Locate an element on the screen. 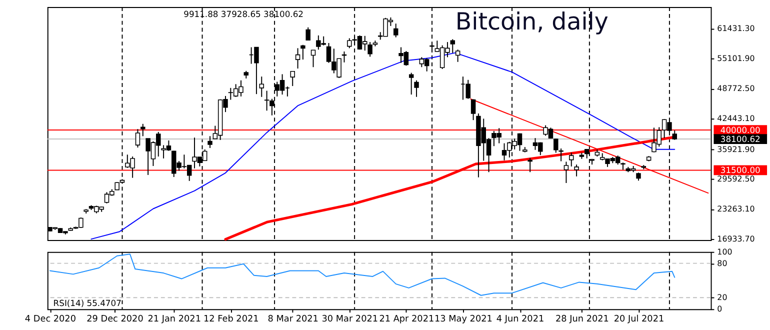 The image size is (770, 330). x-tick-label: 4 Dec 2020 is located at coordinates (50, 319).